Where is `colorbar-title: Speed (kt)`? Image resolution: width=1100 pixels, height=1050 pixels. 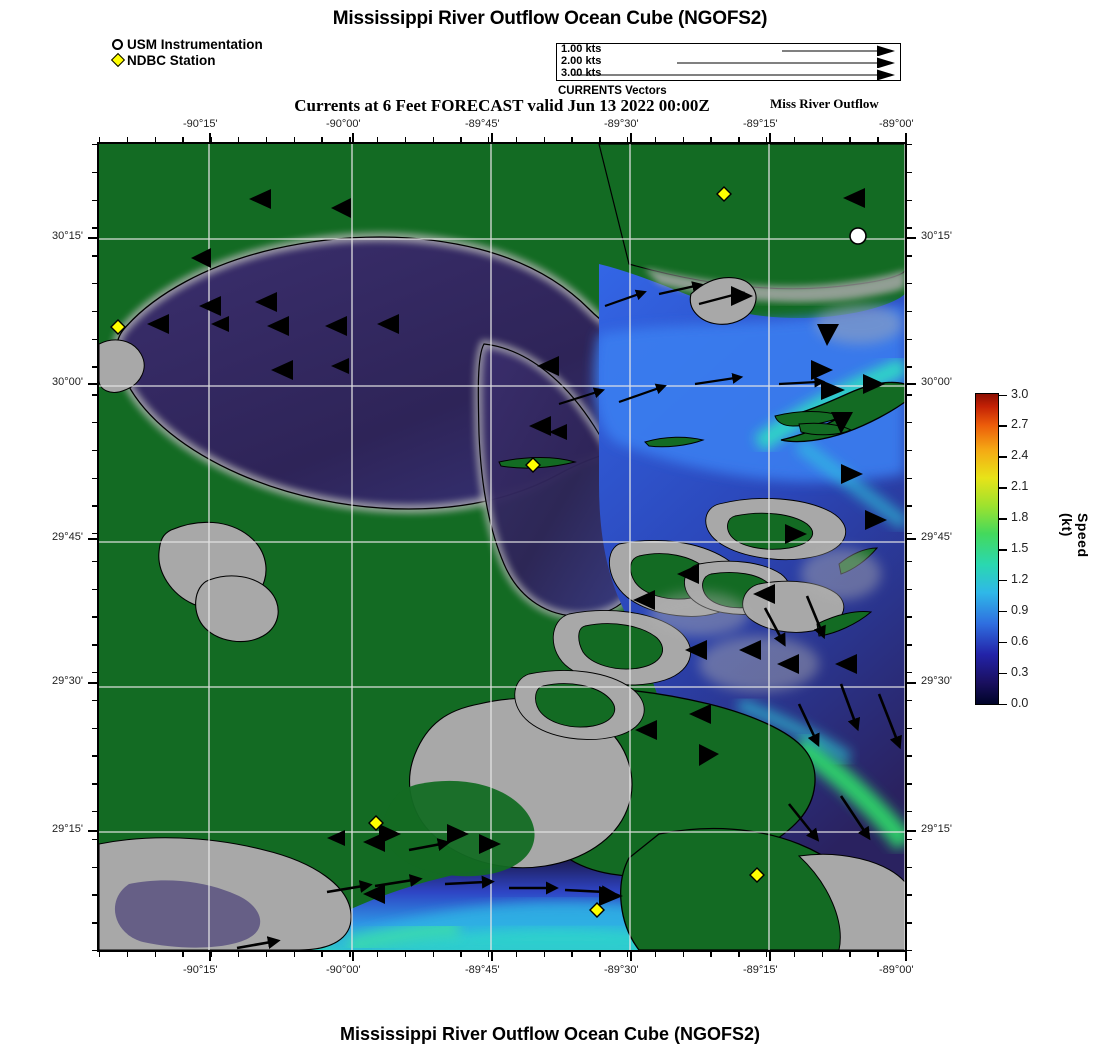 colorbar-title: Speed (kt) is located at coordinates (1075, 535).